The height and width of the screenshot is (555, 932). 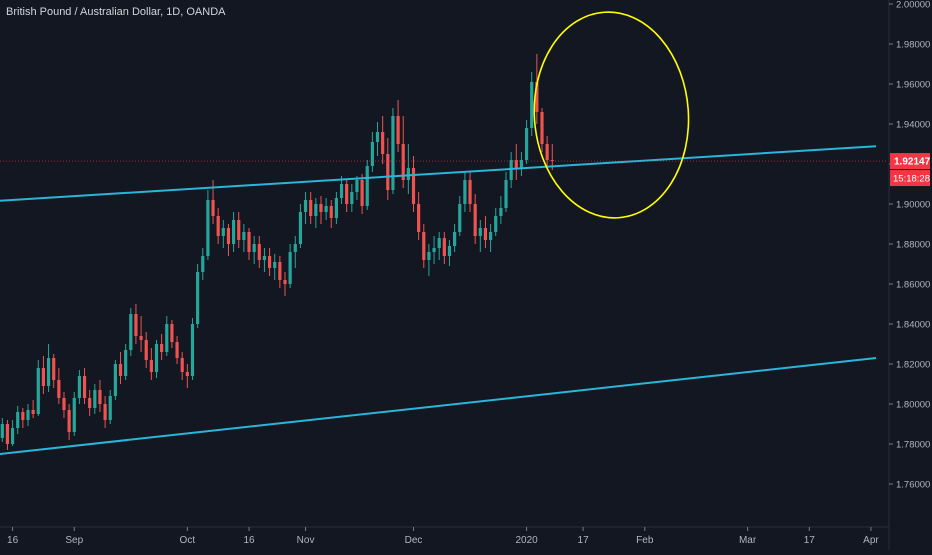 What do you see at coordinates (444, 536) in the screenshot?
I see `time-axis: 16 Sep Oct 16 Nov Dec 2020 17 Feb Mar 17 Apr` at bounding box center [444, 536].